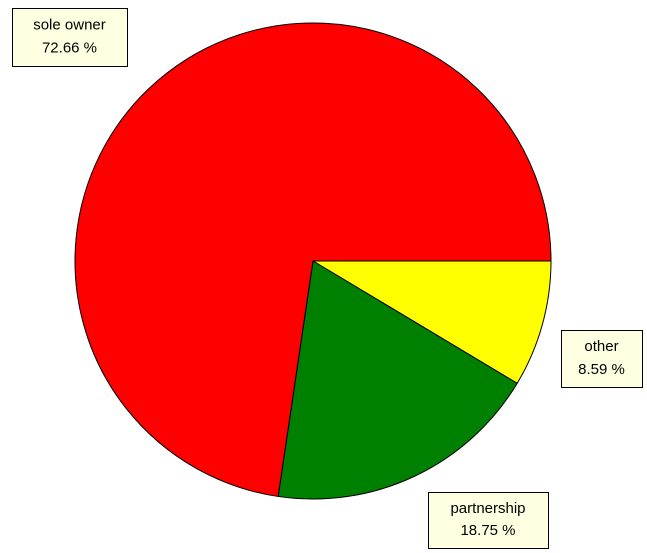 The height and width of the screenshot is (553, 647). I want to click on slice-value: 8.59 %, so click(601, 369).